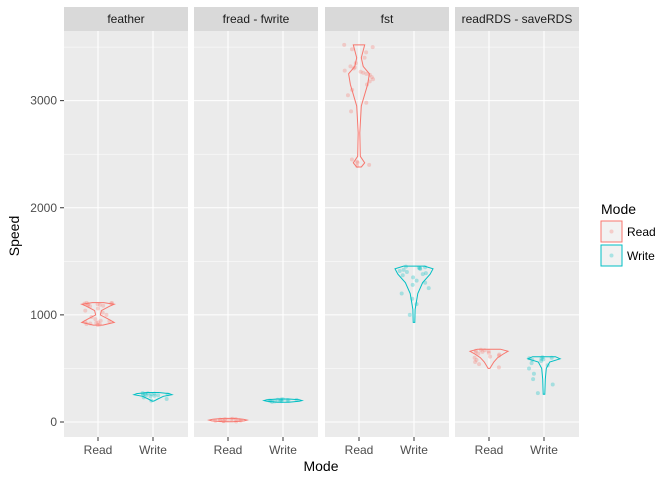 The width and height of the screenshot is (672, 480). I want to click on facet-strip-label: fst, so click(387, 19).